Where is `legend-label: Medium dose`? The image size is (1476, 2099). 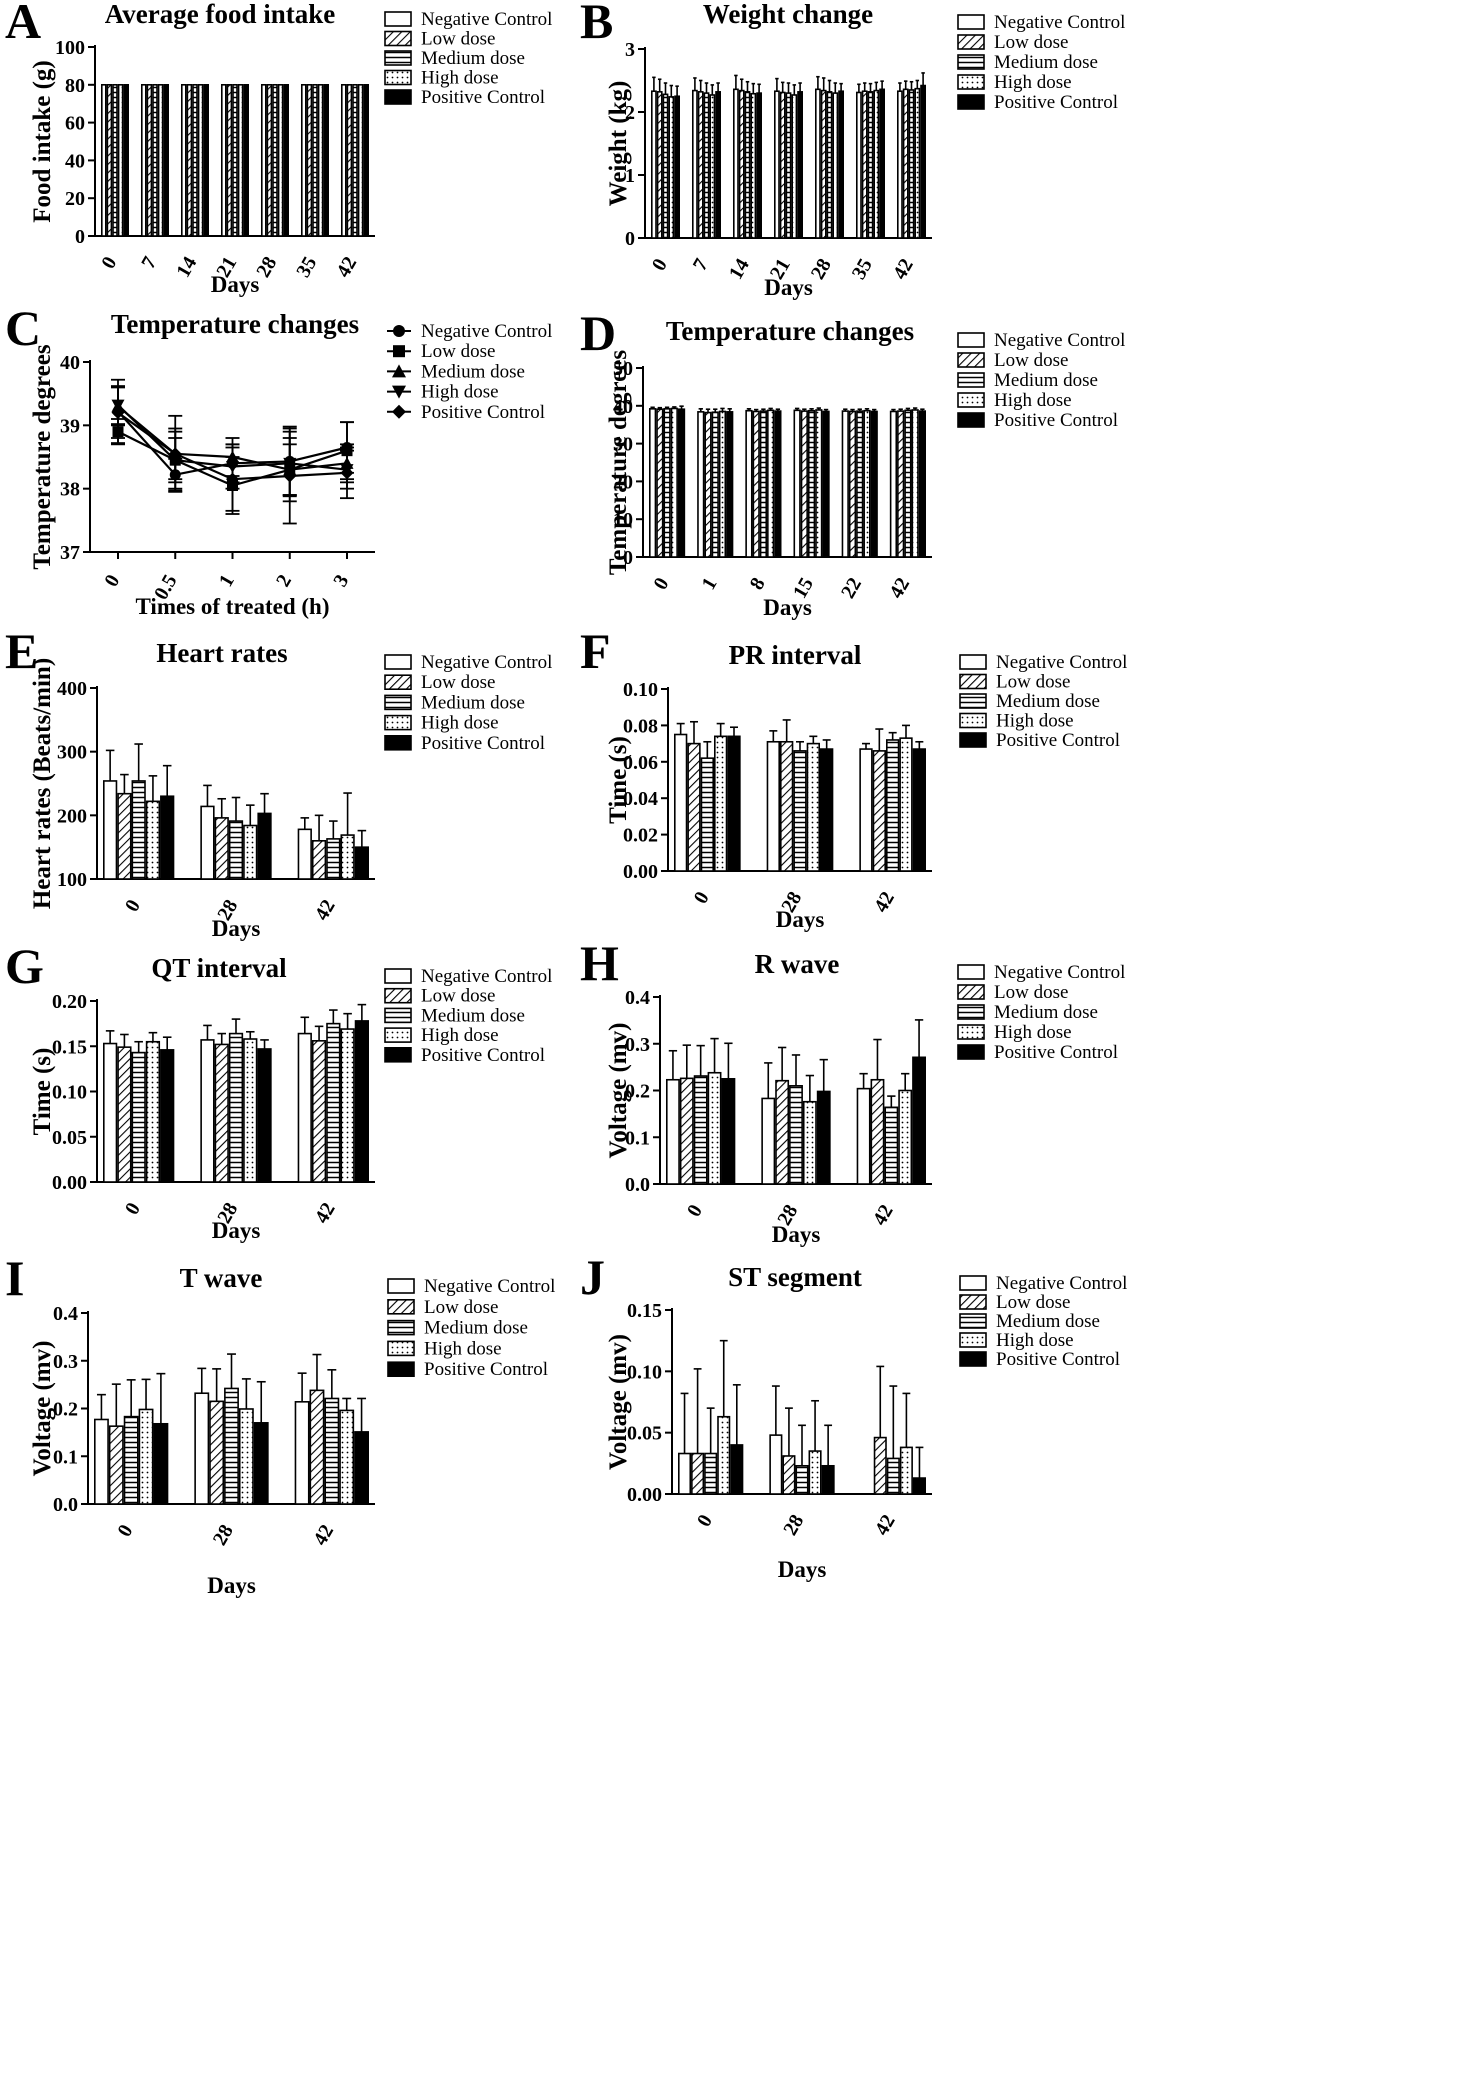
legend-label: Medium dose is located at coordinates (473, 1015).